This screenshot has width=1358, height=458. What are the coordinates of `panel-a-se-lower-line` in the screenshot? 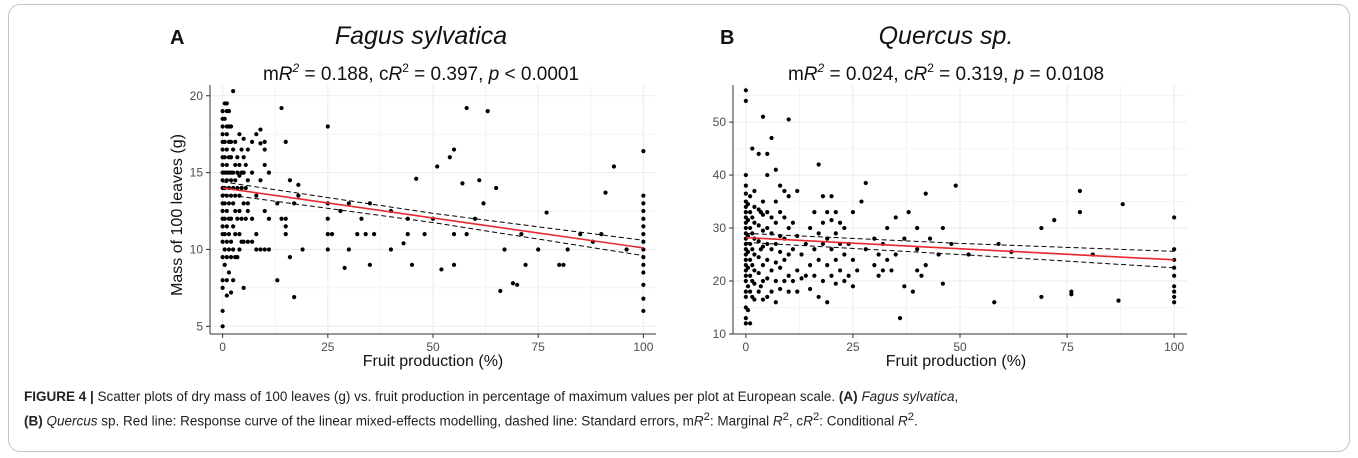 It's located at (433, 225).